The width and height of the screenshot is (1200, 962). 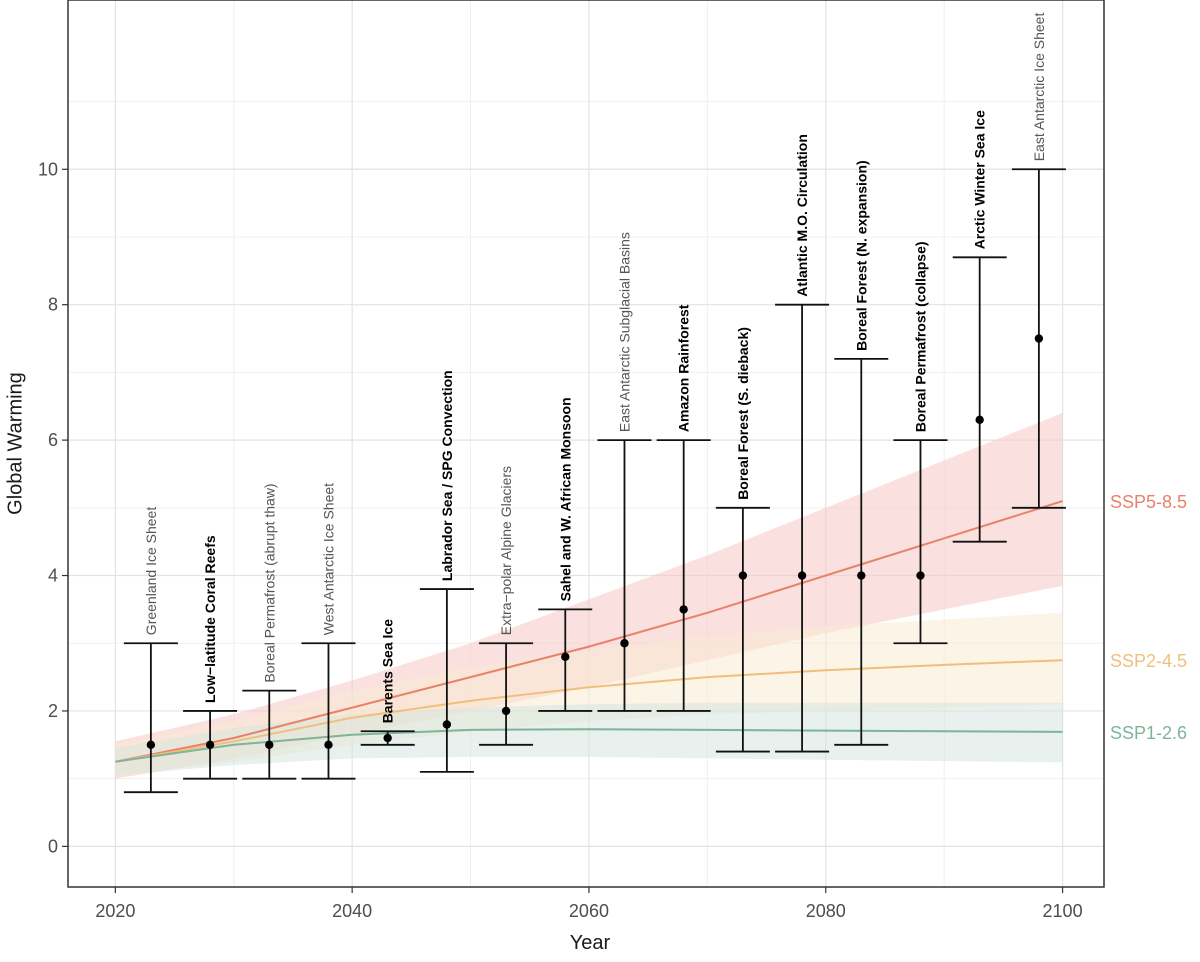 I want to click on y-tick-label: 10, so click(x=48, y=169).